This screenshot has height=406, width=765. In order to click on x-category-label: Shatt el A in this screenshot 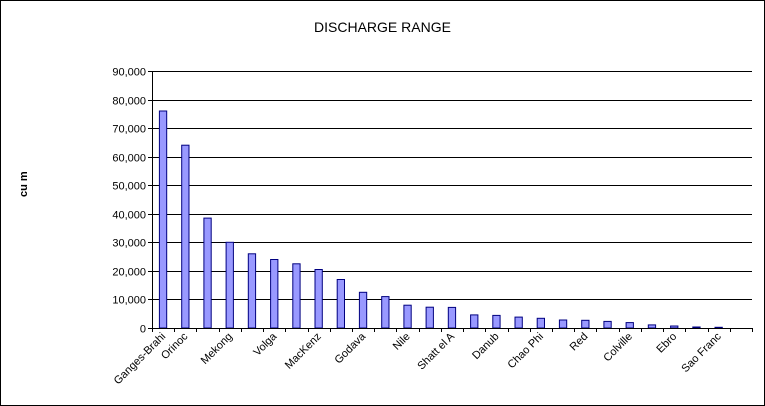, I will do `click(436, 351)`.